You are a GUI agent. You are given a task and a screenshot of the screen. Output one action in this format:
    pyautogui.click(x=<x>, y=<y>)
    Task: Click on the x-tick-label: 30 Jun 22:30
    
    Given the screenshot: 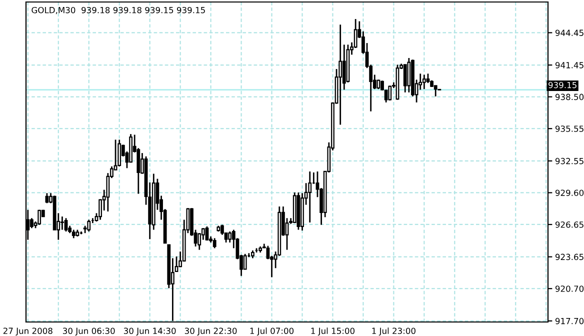 What is the action you would take?
    pyautogui.click(x=210, y=332)
    